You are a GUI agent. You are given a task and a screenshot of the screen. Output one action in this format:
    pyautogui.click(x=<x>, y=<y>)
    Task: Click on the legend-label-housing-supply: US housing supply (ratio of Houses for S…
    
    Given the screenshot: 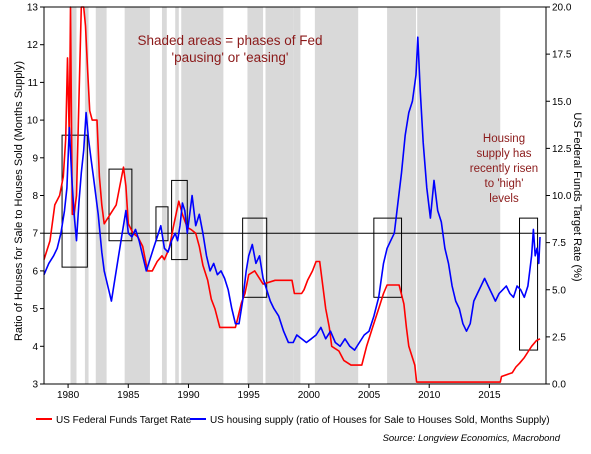 What is the action you would take?
    pyautogui.click(x=380, y=420)
    